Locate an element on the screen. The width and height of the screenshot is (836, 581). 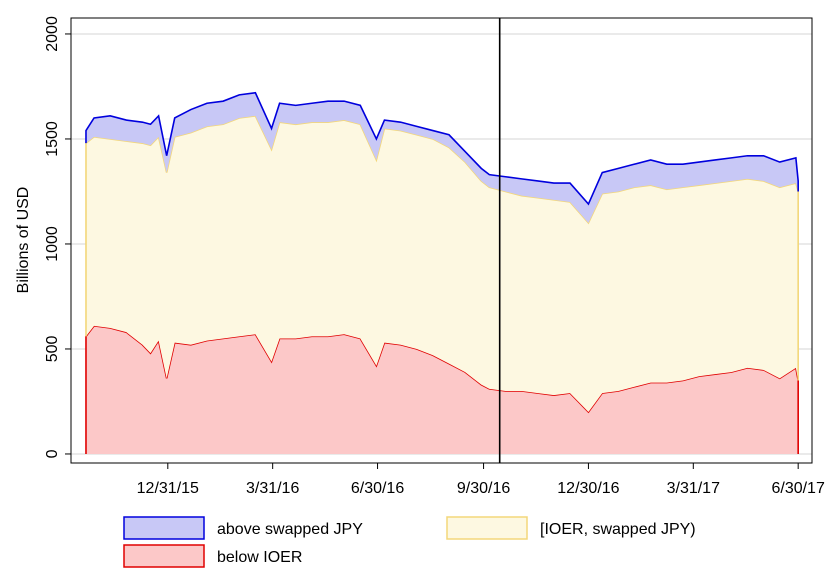
y-tick-label: 500 is located at coordinates (52, 349).